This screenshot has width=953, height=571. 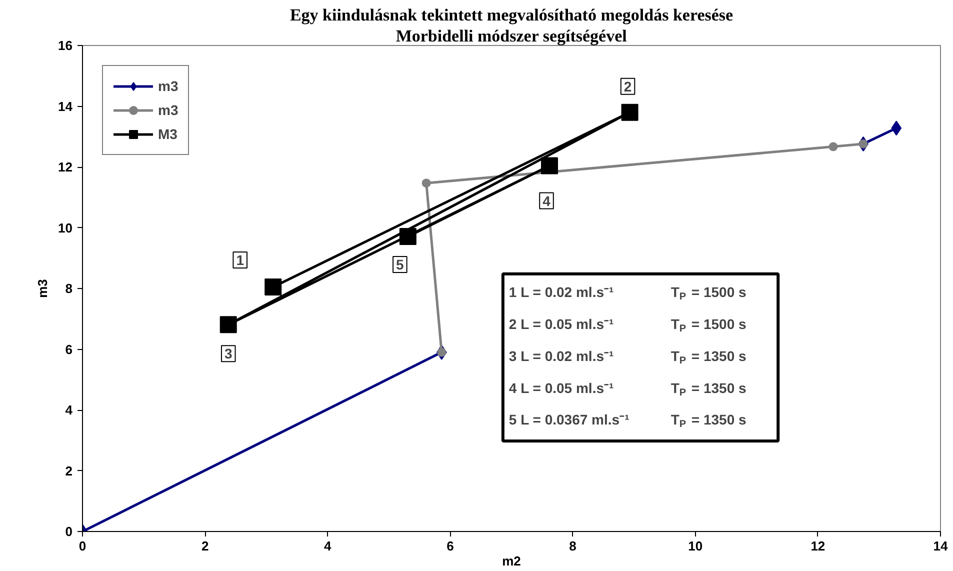 I want to click on annotation: 4, so click(x=546, y=200).